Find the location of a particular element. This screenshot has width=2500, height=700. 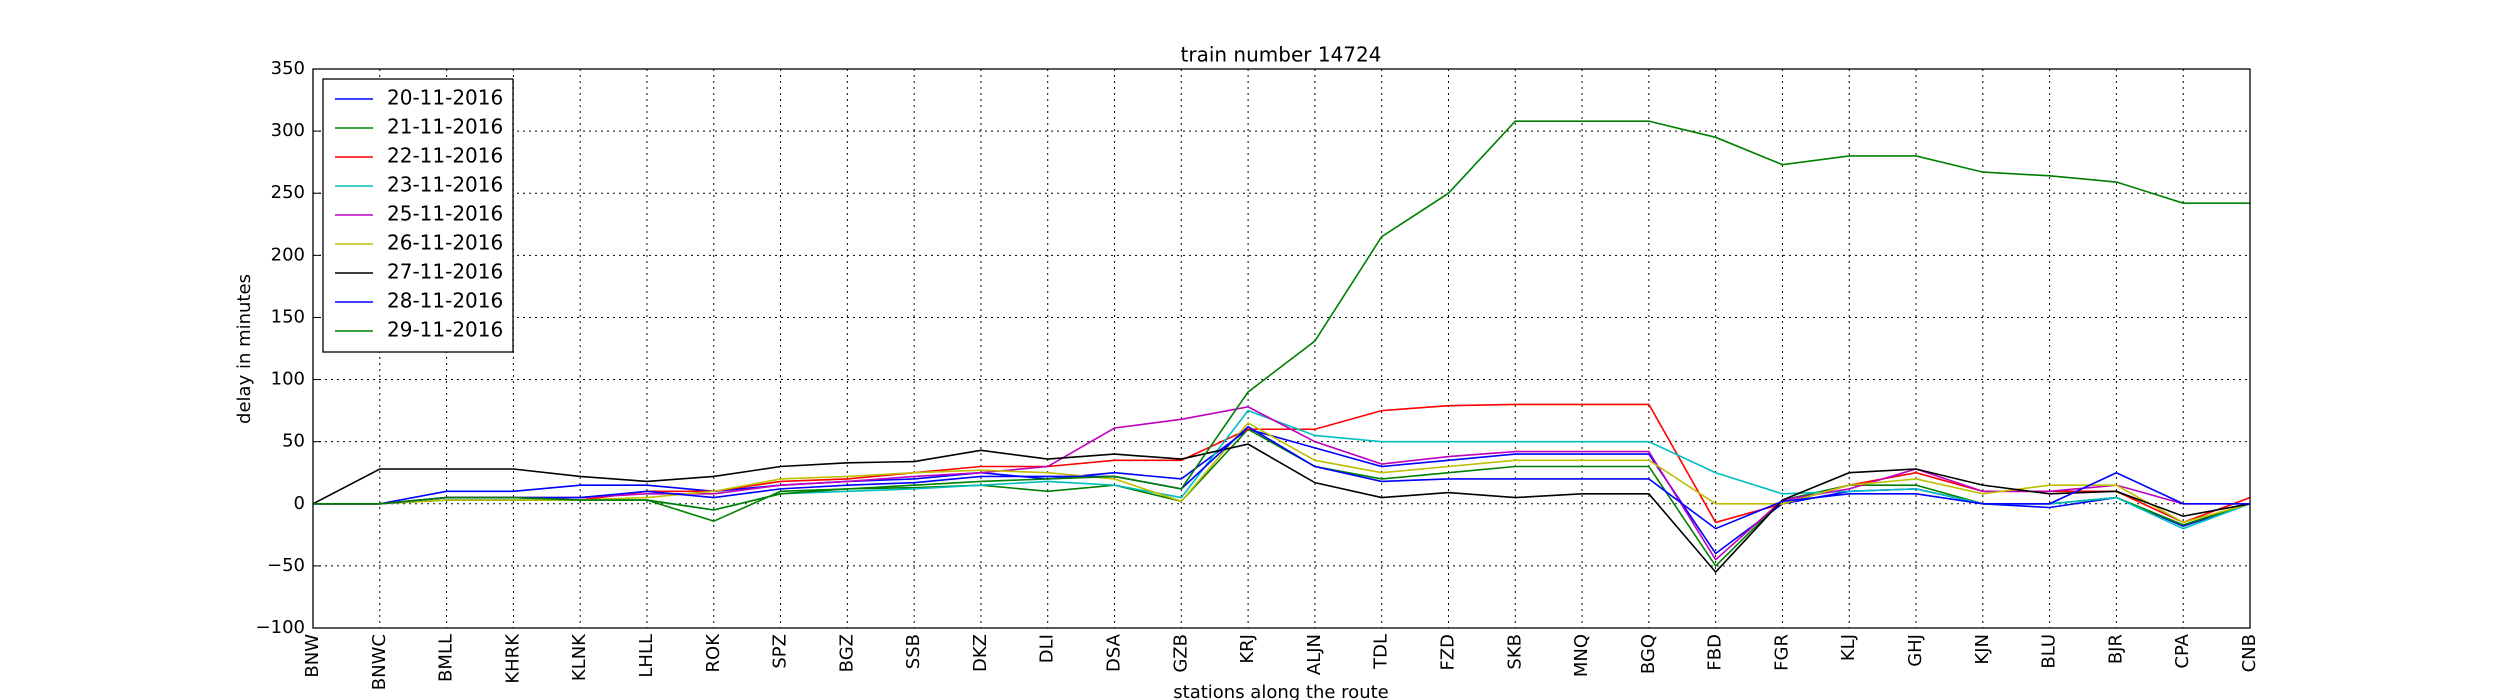

x-tick-label: CNB is located at coordinates (2249, 653).